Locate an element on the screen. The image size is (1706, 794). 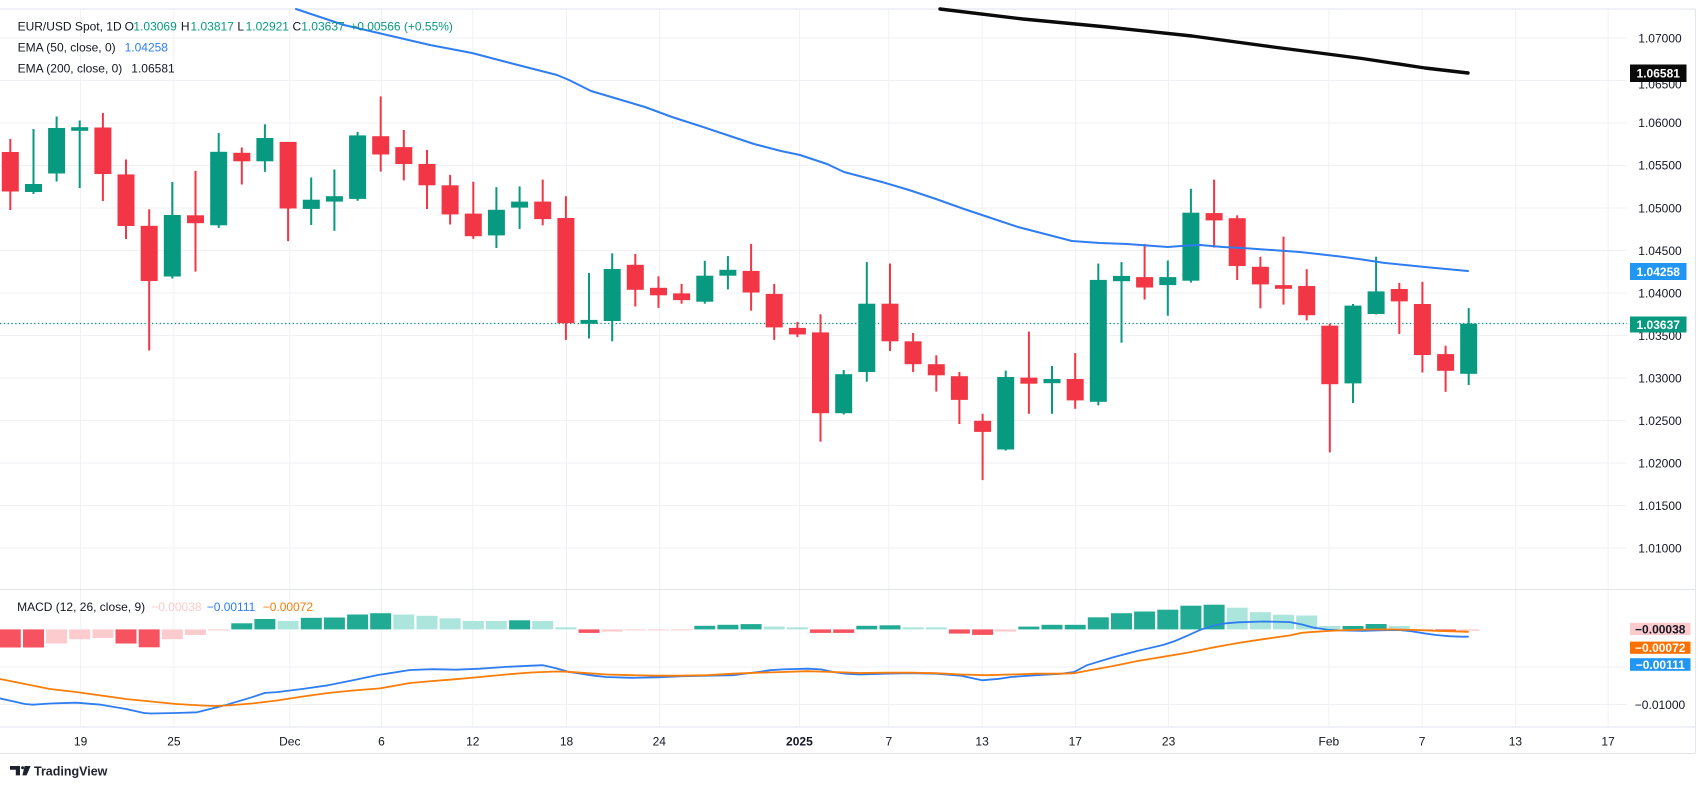
svg-text: Dec is located at coordinates (289, 742).